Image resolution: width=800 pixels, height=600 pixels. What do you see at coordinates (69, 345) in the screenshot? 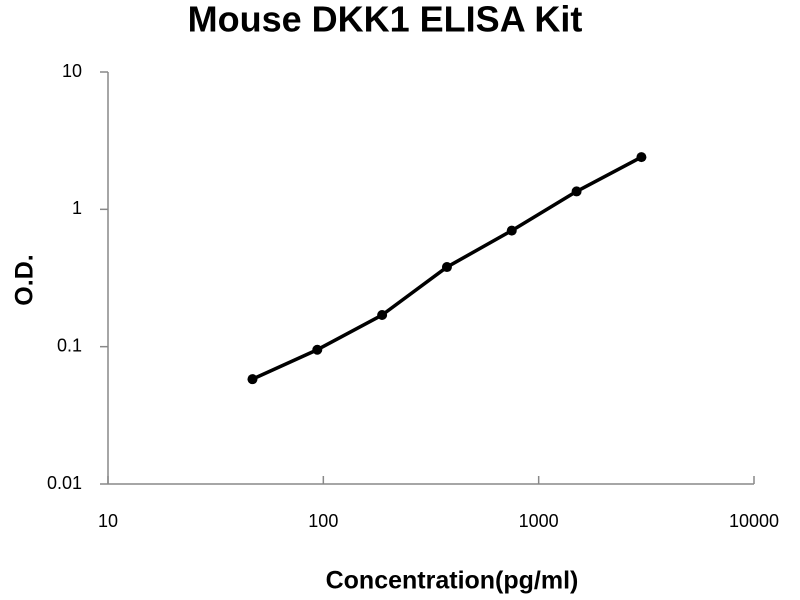
I see `y-tick-label: 0.1` at bounding box center [69, 345].